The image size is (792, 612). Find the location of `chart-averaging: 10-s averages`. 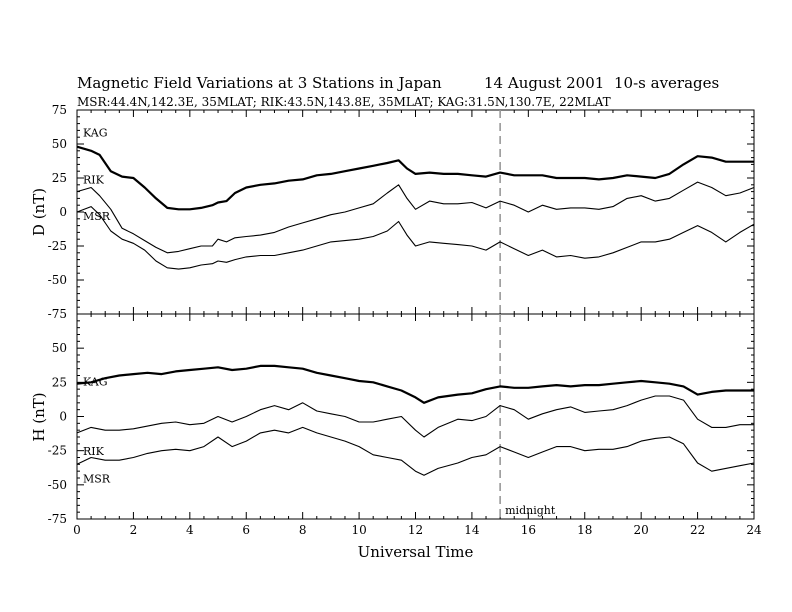

chart-averaging: 10-s averages is located at coordinates (666, 83).